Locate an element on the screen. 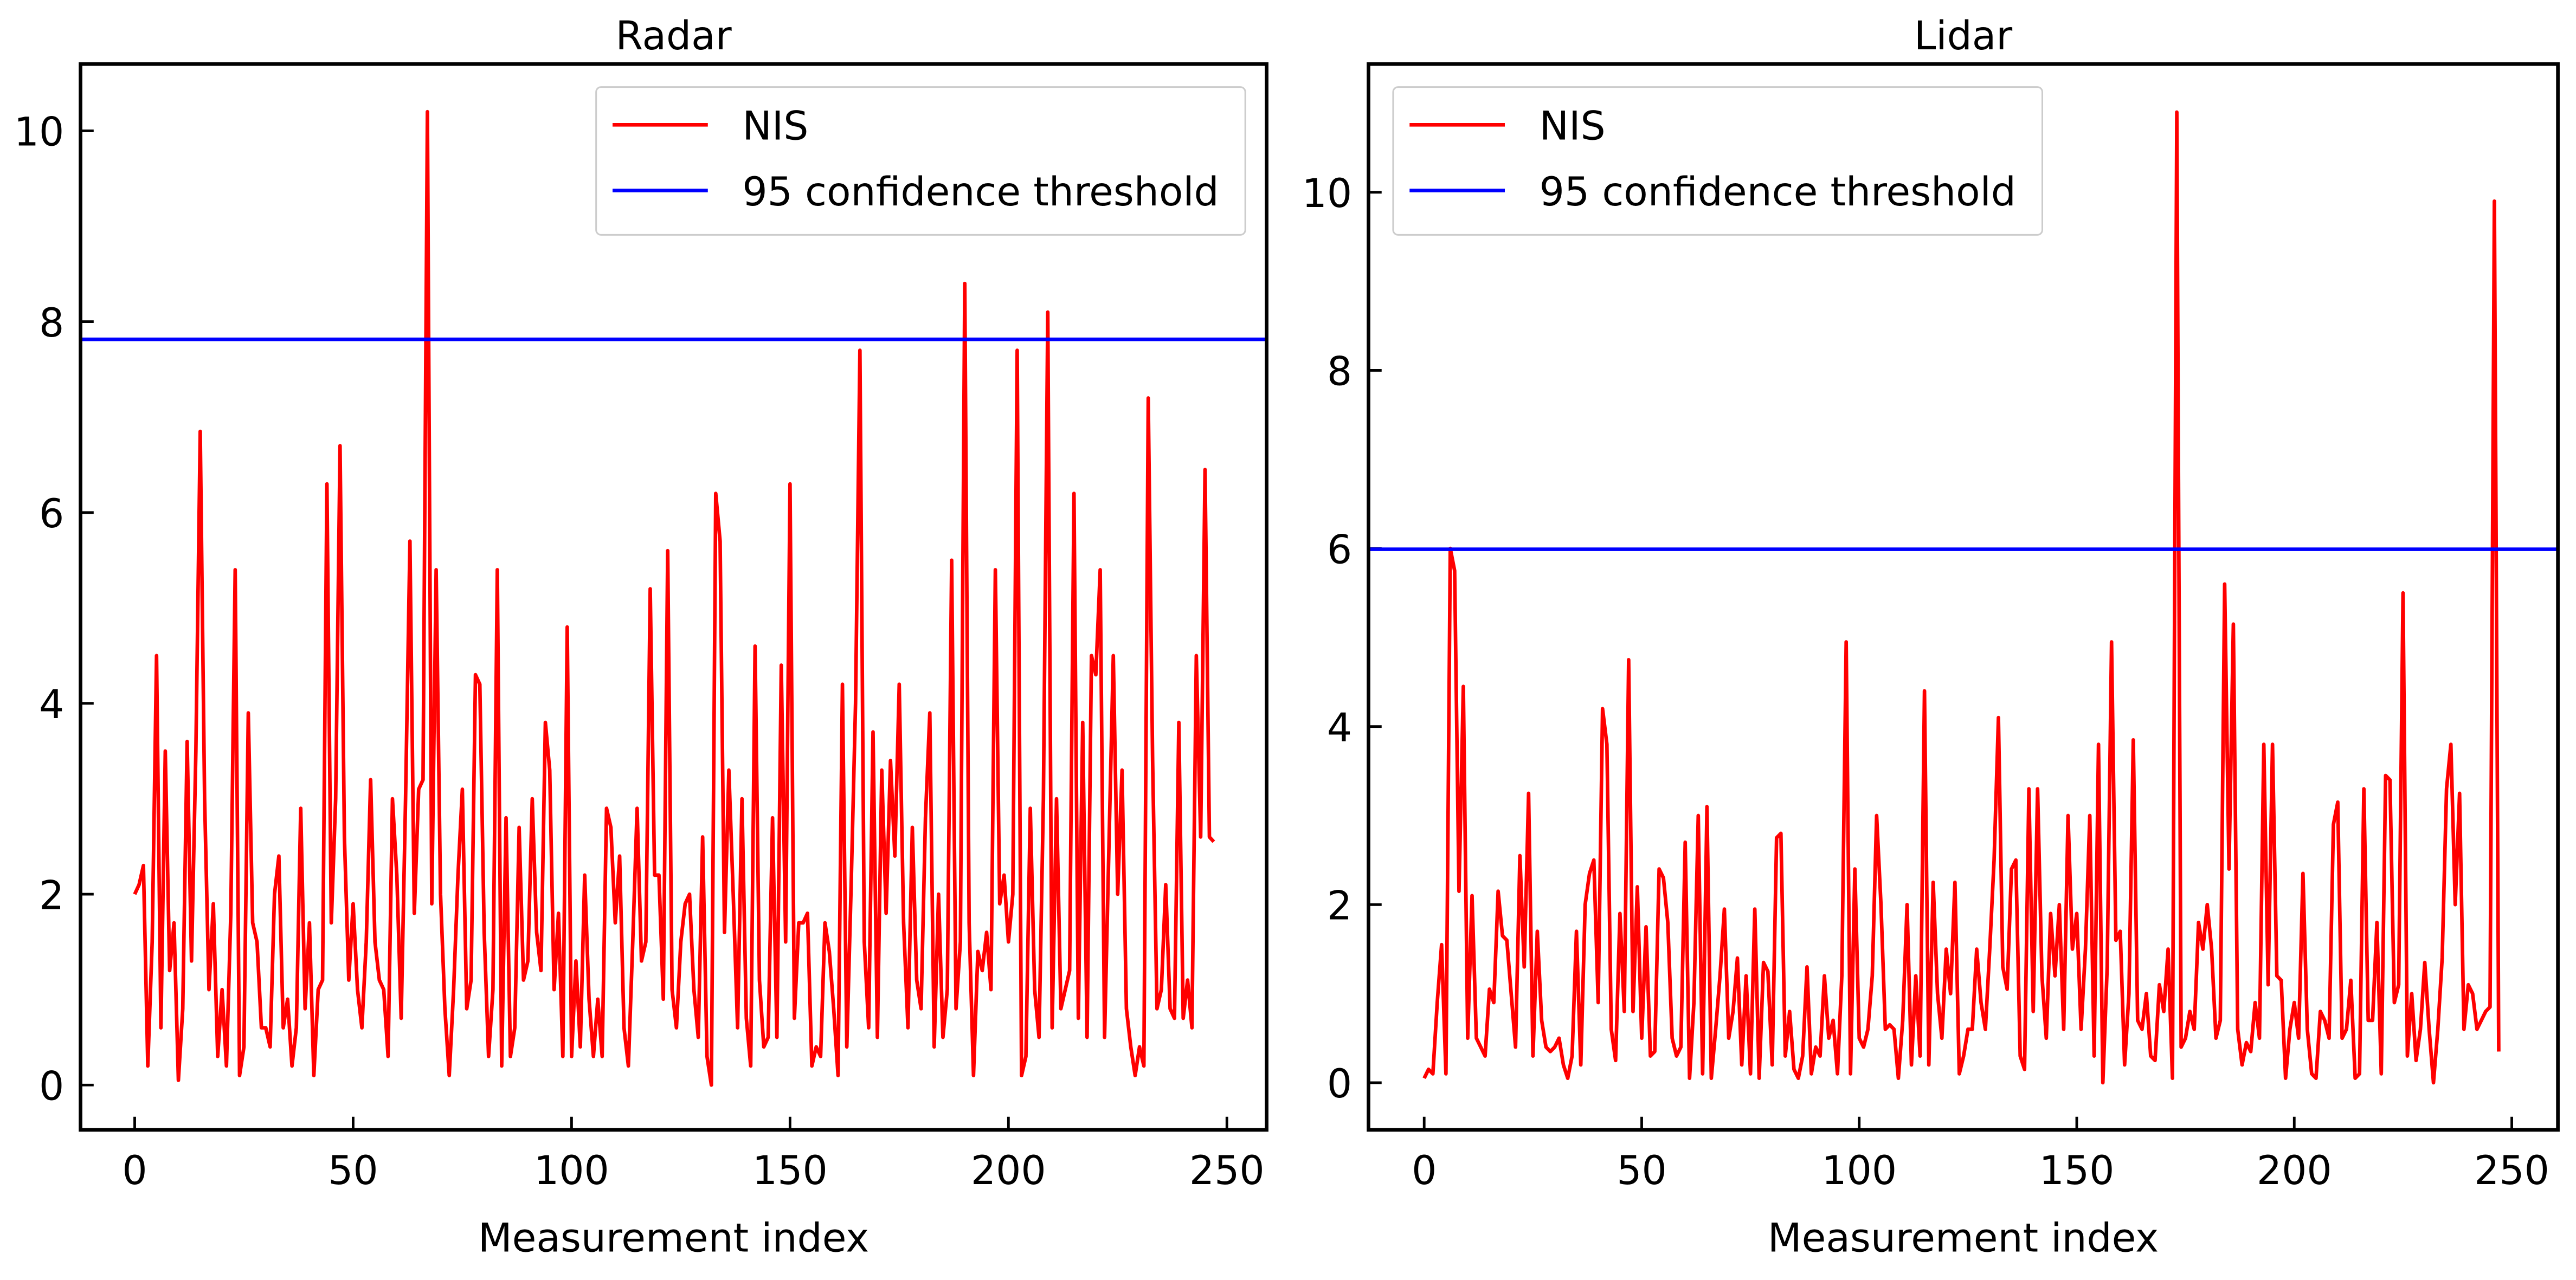 This screenshot has height=1280, width=2576. chart-title: Lidar is located at coordinates (1963, 36).